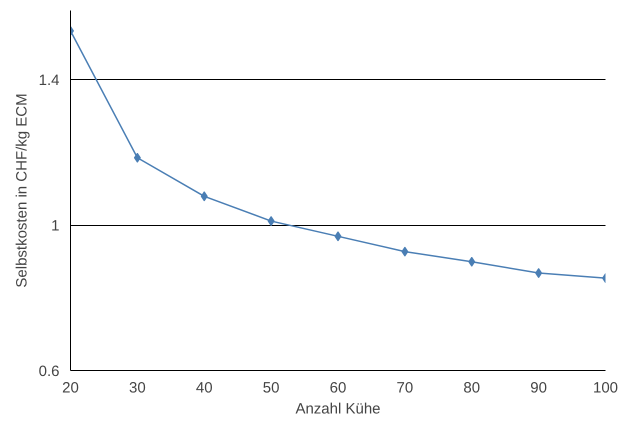 The height and width of the screenshot is (424, 635). I want to click on x-tick-label: 80, so click(471, 388).